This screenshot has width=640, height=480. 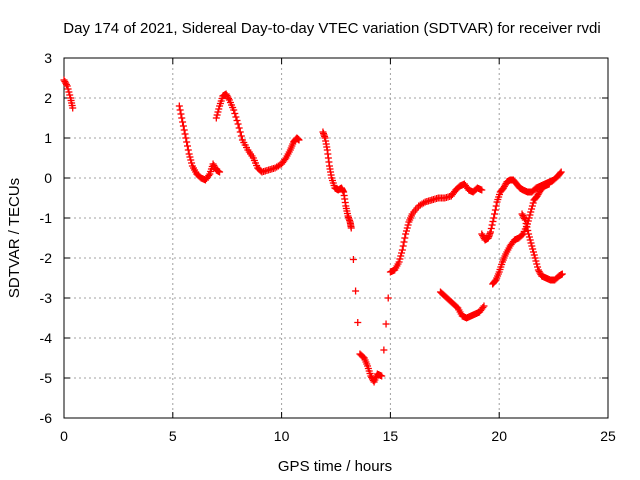 I want to click on y-tick-label: 0, so click(x=48, y=178).